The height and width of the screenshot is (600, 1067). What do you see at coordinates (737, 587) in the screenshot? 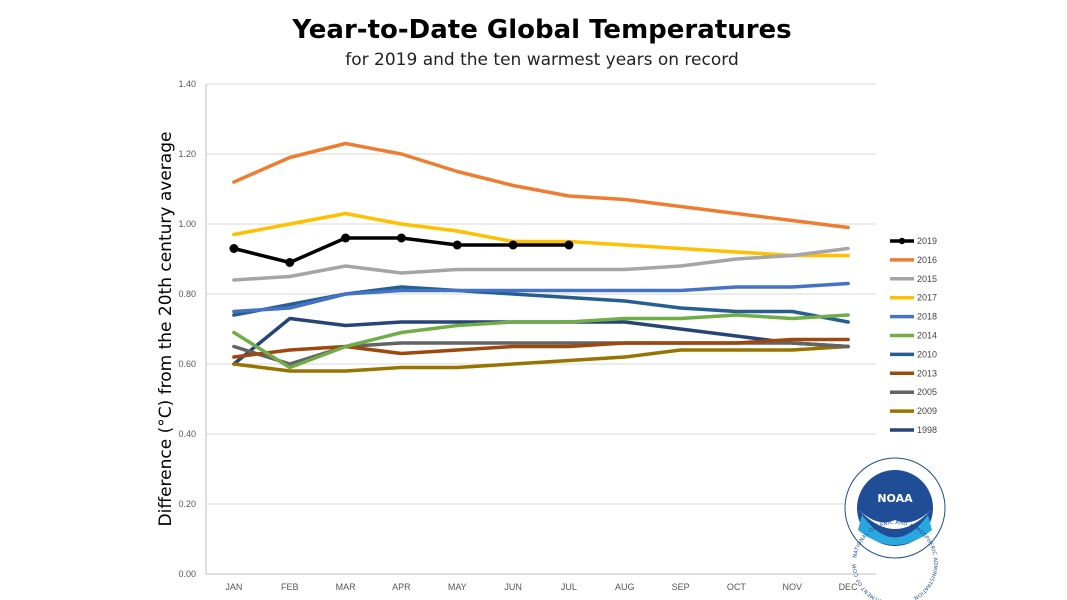
I see `x-tick-label: OCT` at bounding box center [737, 587].